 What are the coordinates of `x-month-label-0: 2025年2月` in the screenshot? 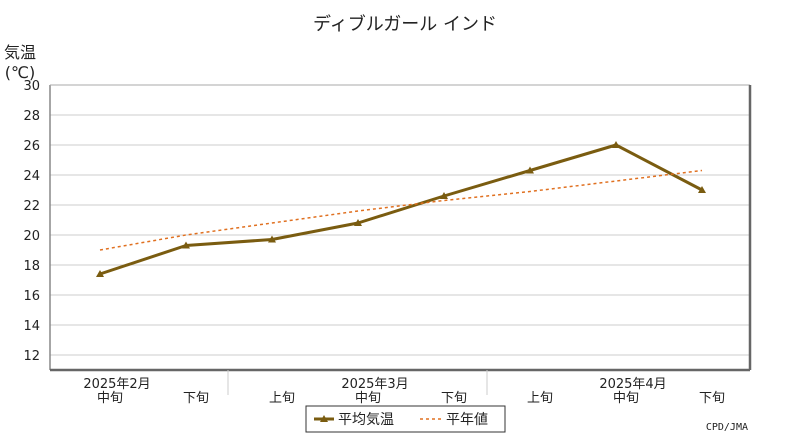 It's located at (116, 384).